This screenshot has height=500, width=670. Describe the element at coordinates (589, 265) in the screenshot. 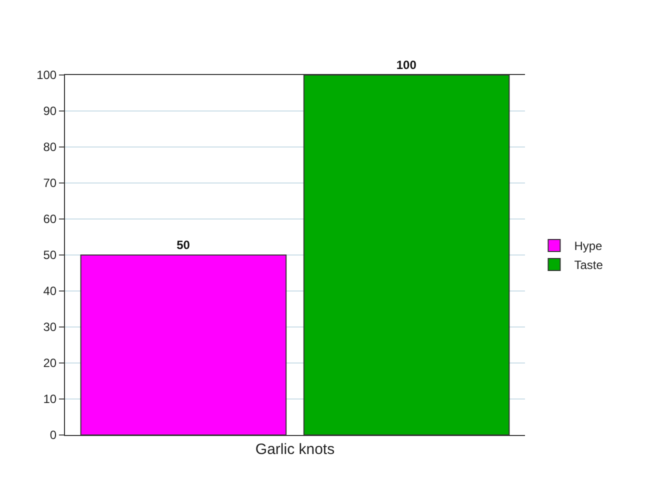

I see `legend-label: Taste` at that location.